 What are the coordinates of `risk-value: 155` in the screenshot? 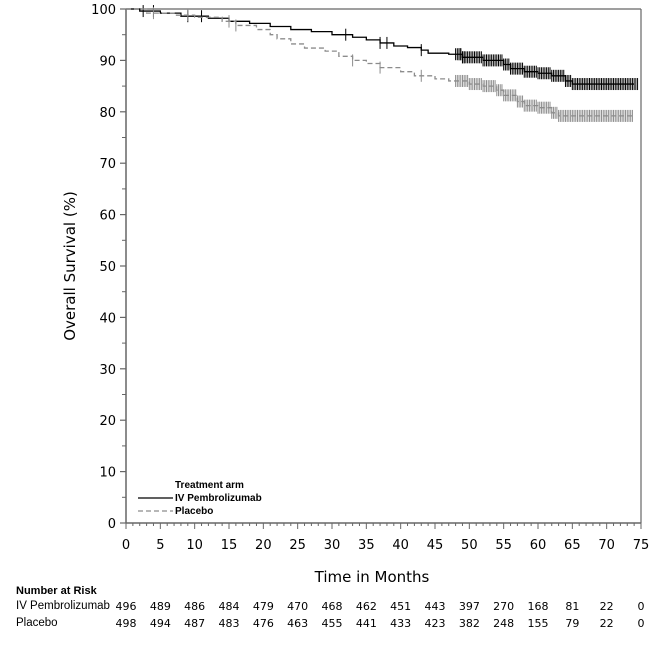 It's located at (538, 623).